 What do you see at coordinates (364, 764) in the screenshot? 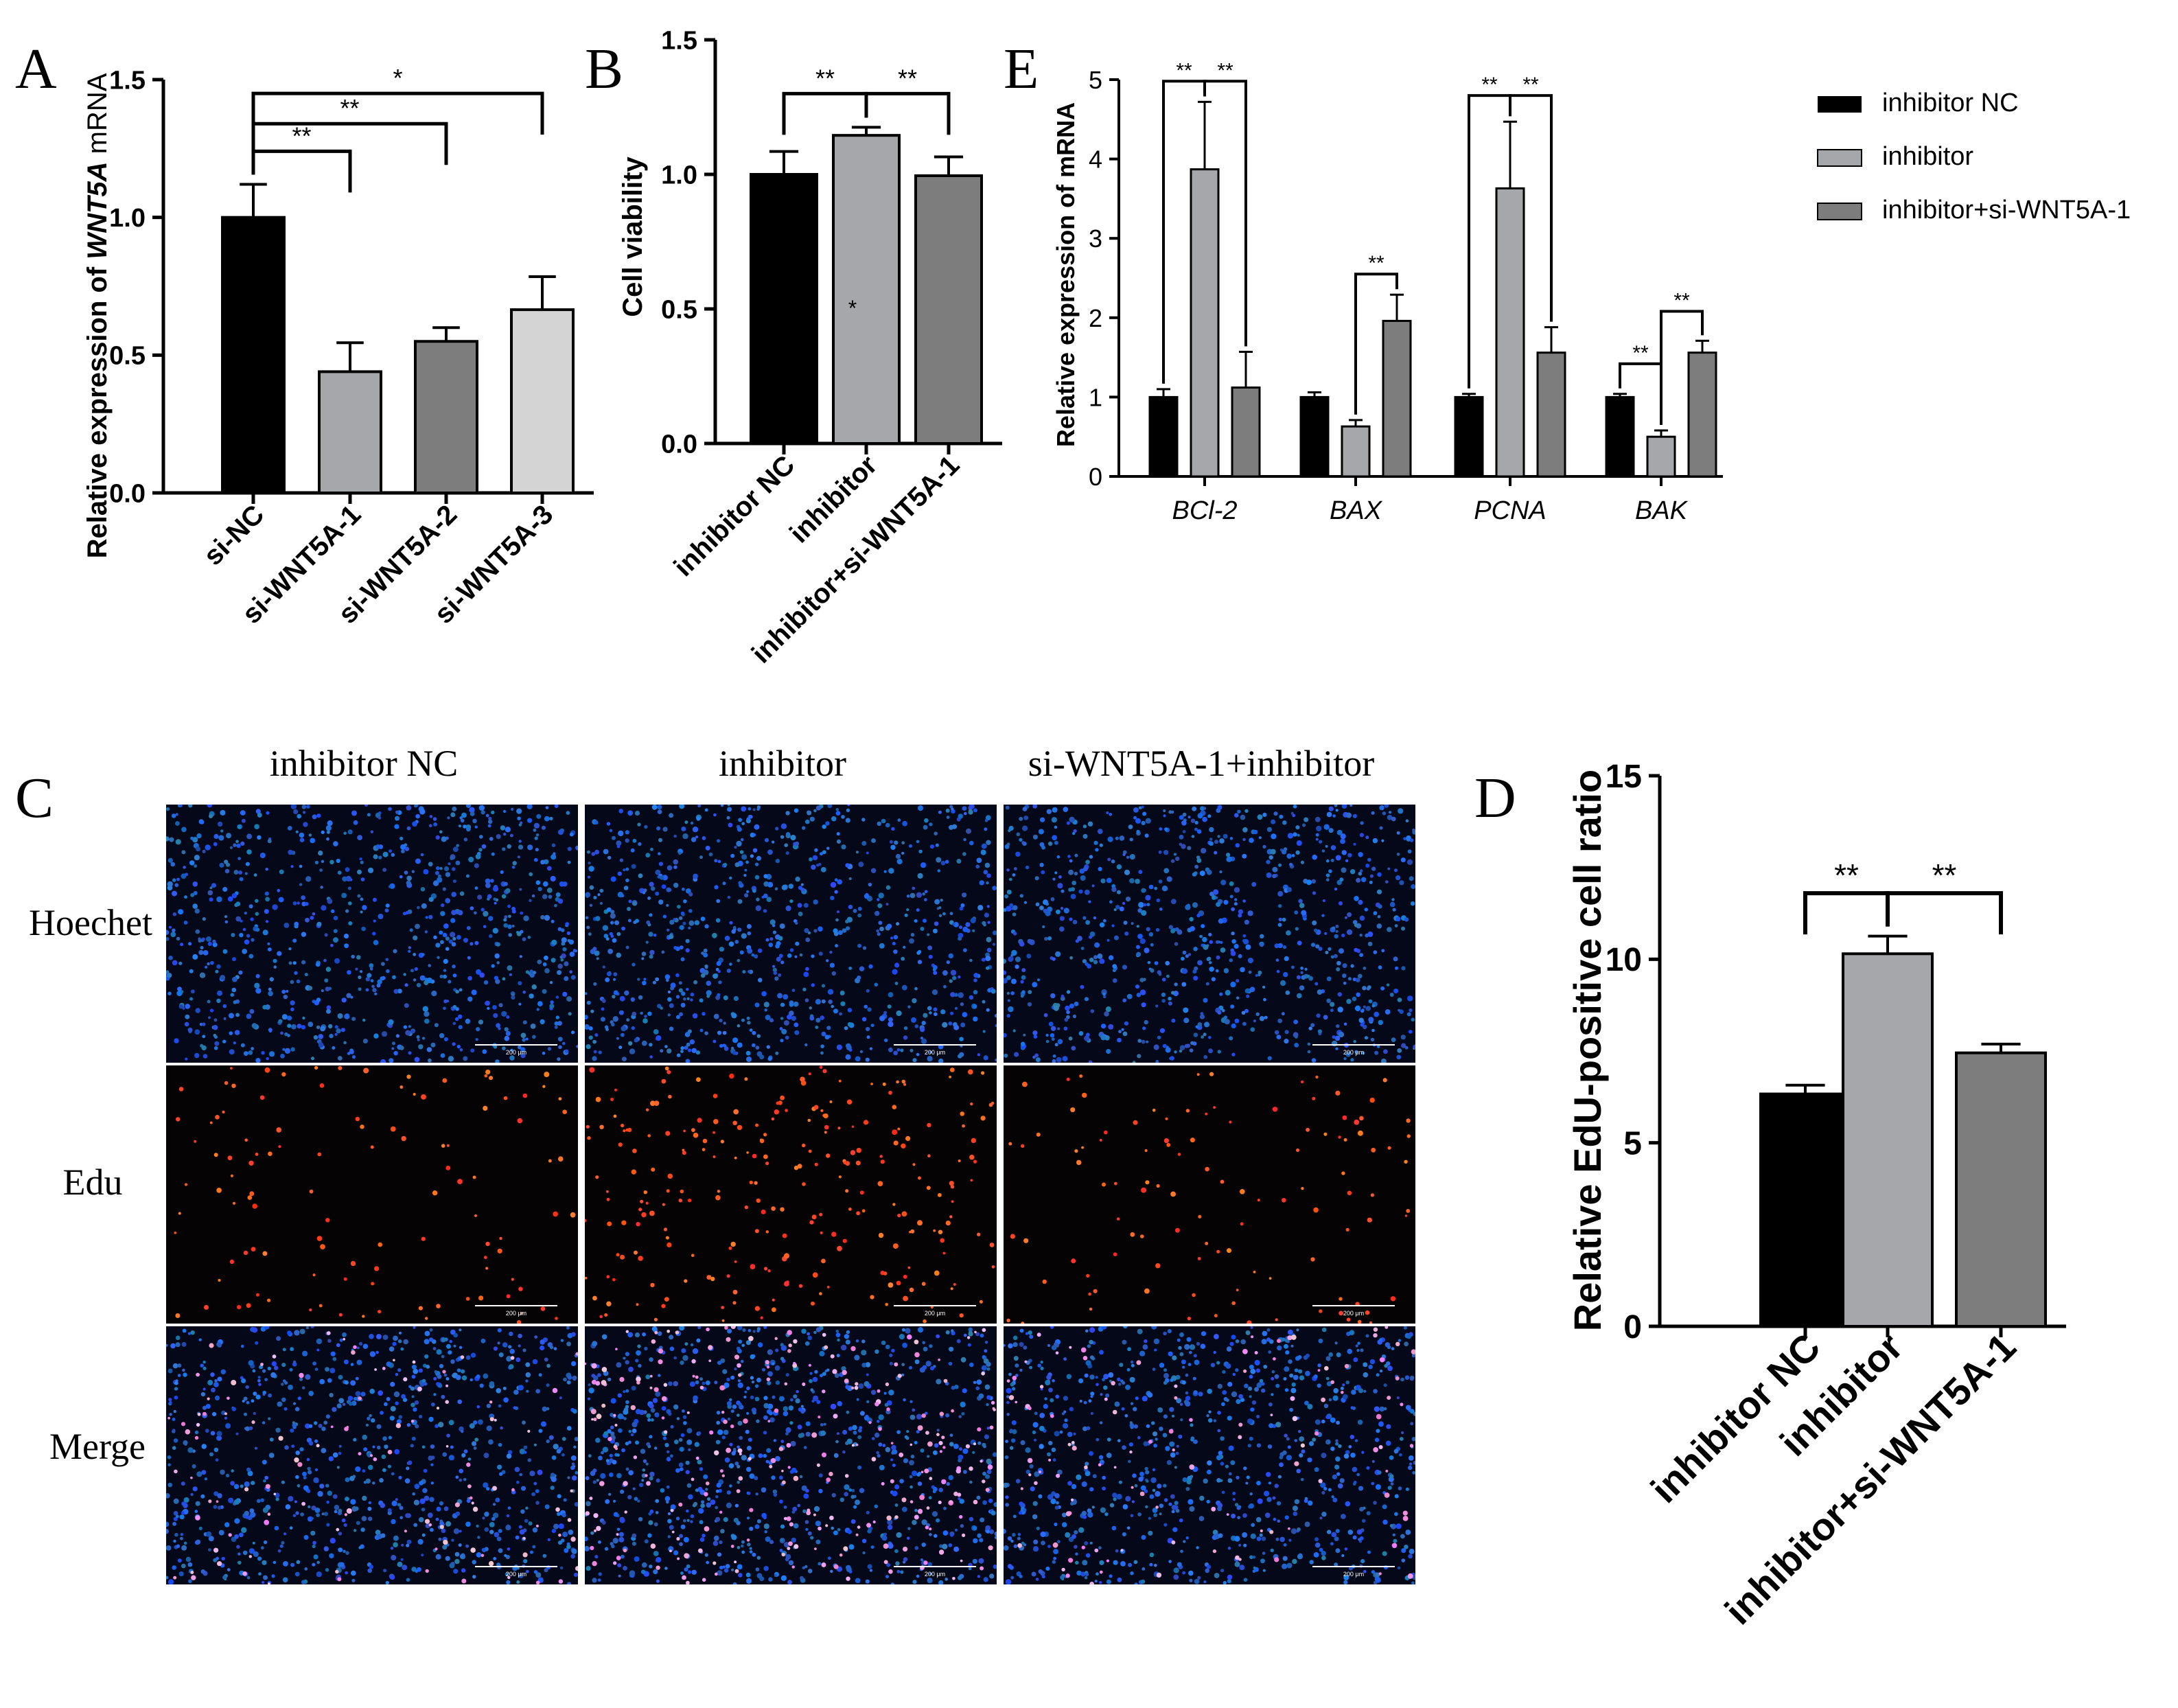
I see `micrograph-col-label-1: inhibitor NC` at bounding box center [364, 764].